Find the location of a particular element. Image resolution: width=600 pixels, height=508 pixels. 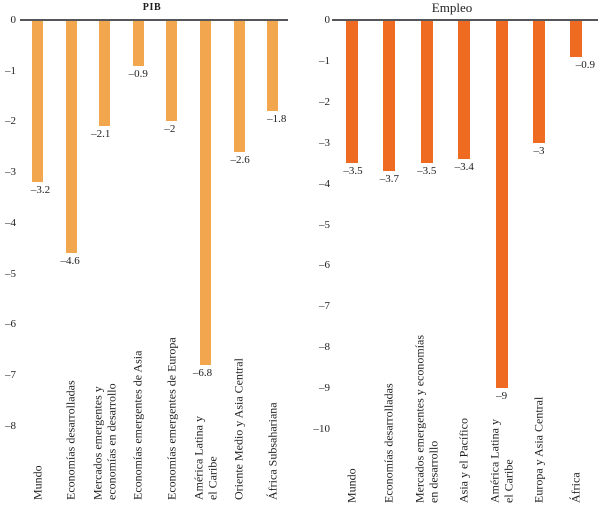

bar-value-label: –3.4 is located at coordinates (464, 167).